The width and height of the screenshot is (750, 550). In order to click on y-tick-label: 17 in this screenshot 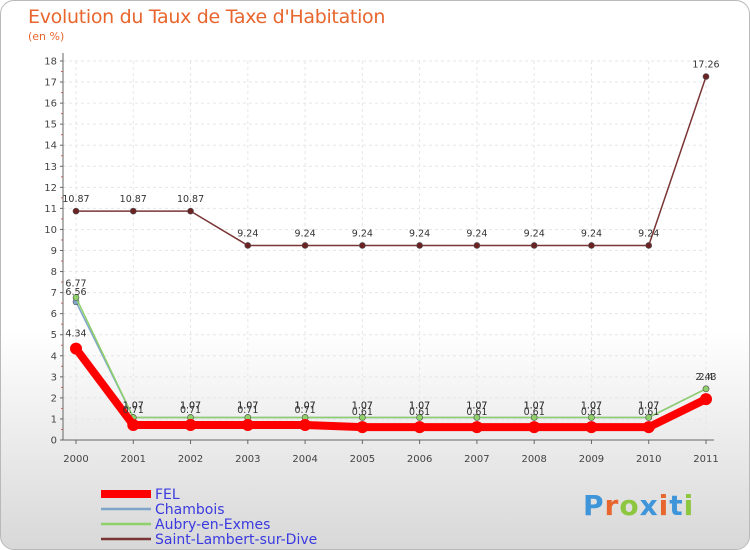, I will do `click(50, 83)`.